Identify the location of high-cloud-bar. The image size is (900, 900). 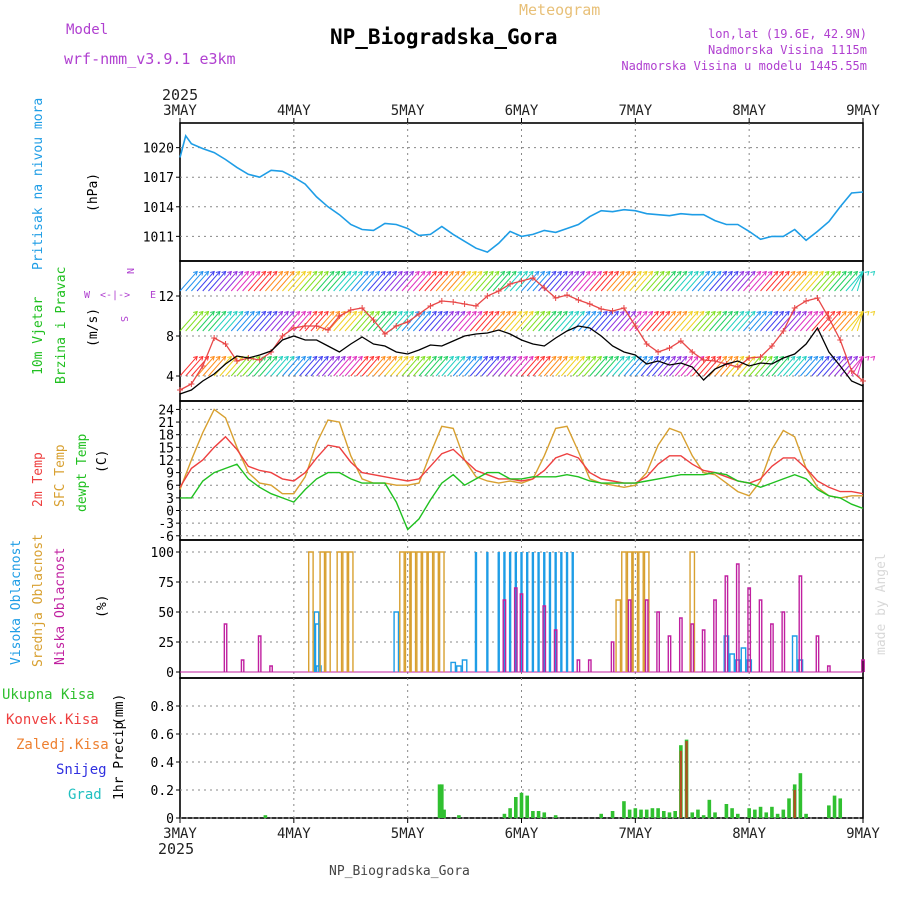
(516, 612).